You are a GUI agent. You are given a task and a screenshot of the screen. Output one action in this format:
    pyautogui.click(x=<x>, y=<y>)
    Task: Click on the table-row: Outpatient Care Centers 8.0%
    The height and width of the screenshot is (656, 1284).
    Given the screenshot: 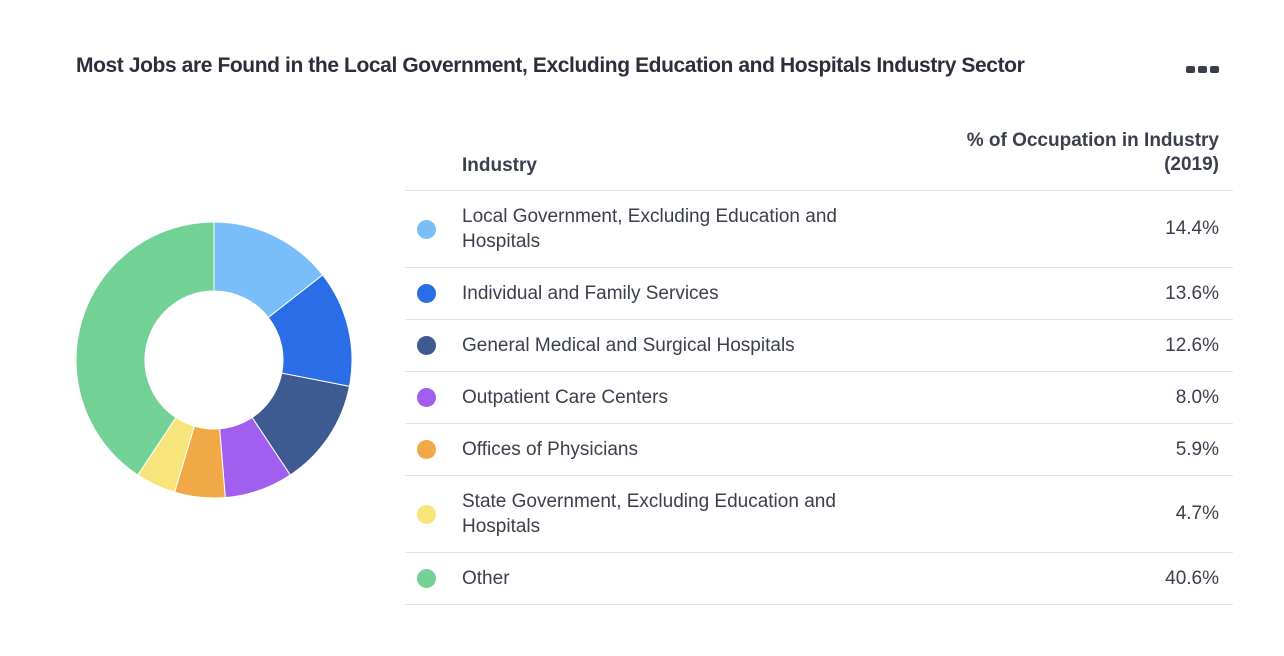 What is the action you would take?
    pyautogui.click(x=819, y=398)
    